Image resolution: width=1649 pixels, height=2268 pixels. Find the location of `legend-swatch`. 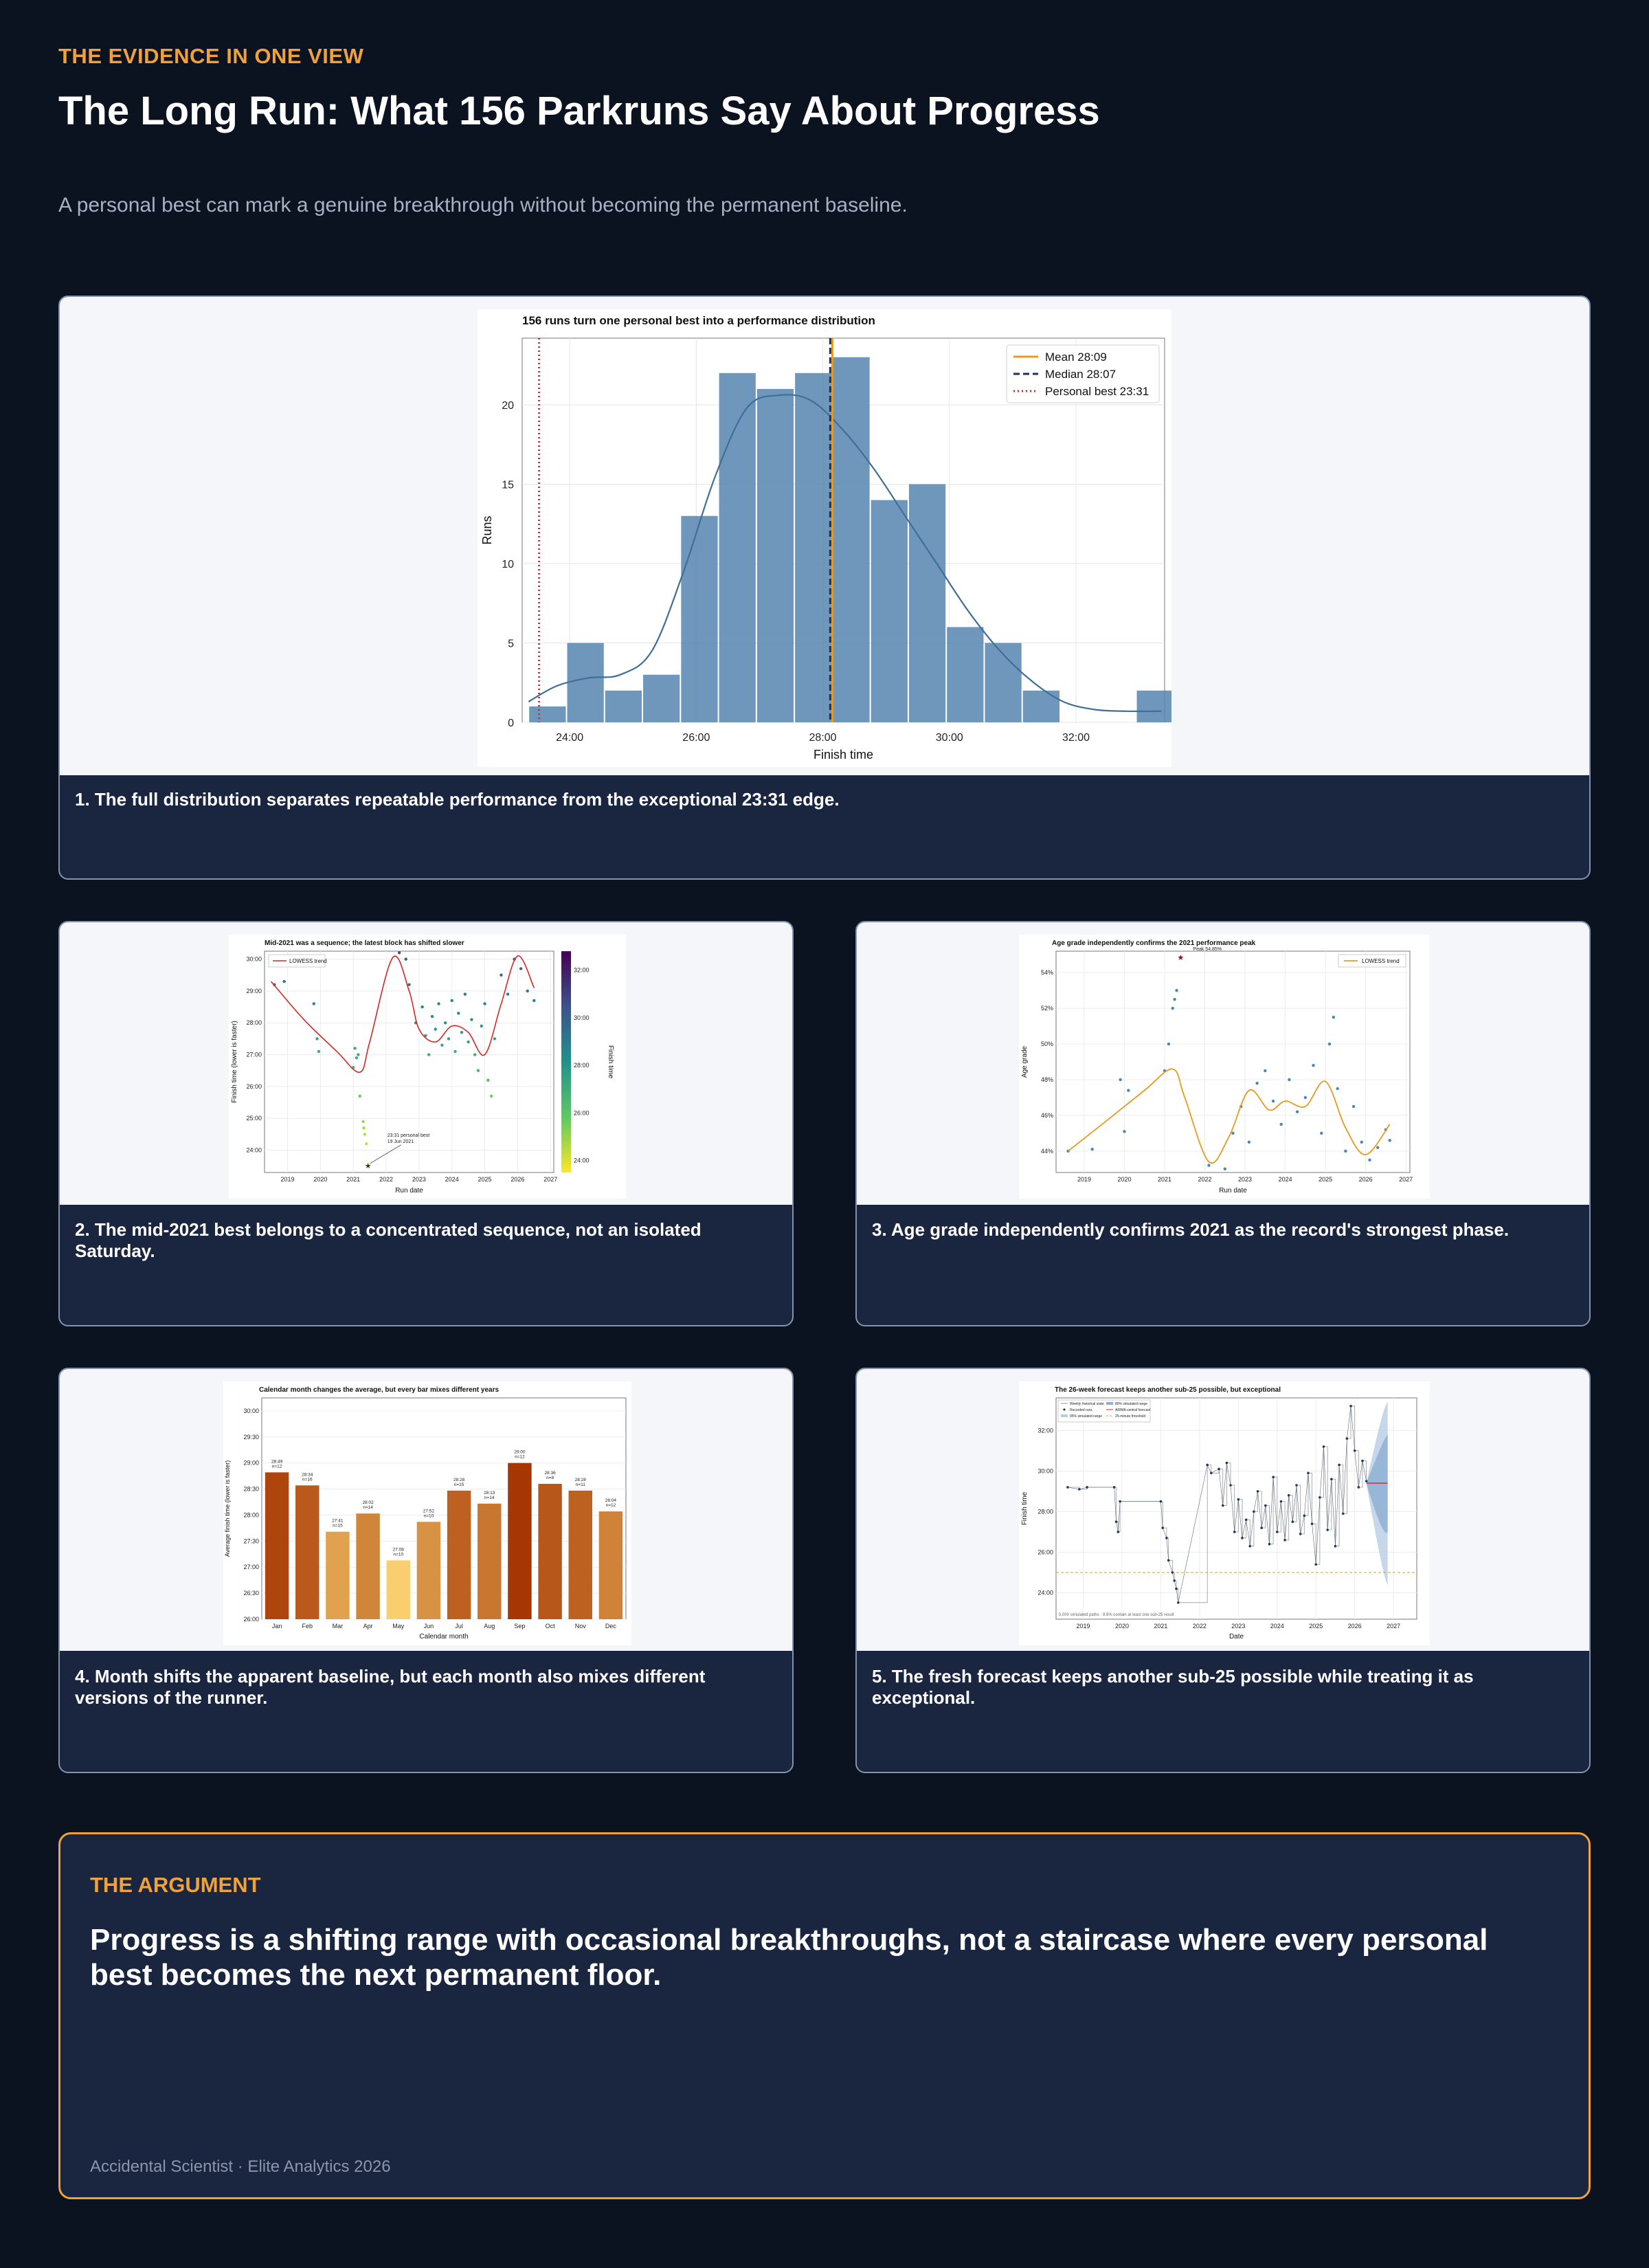

legend-swatch is located at coordinates (1064, 1410).